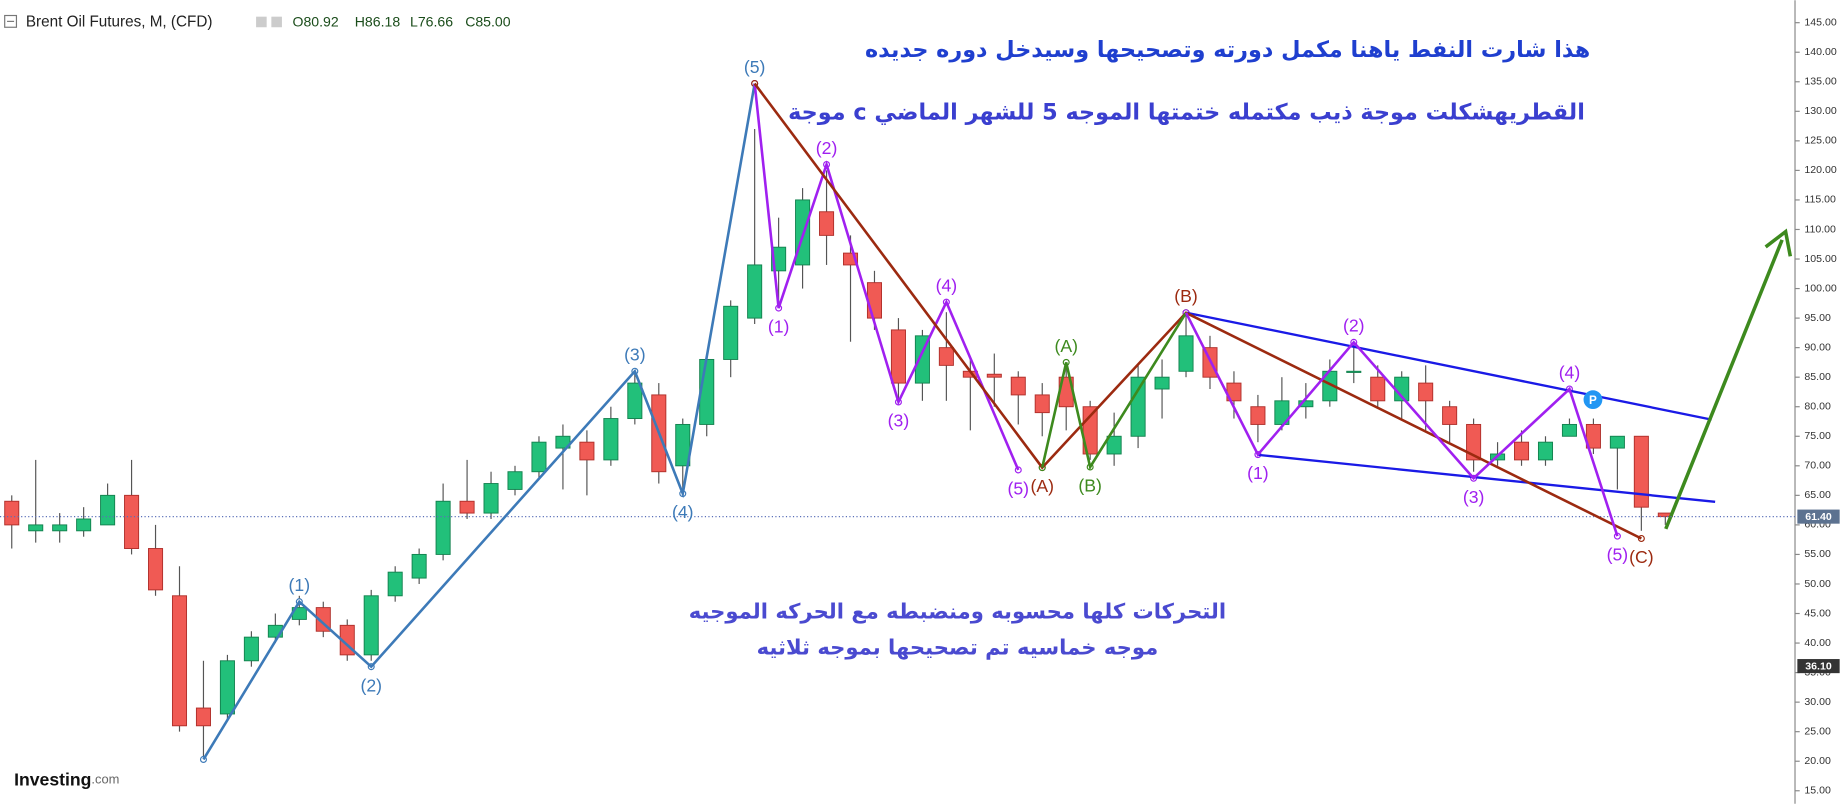  Describe the element at coordinates (1258, 473) in the screenshot. I see `wave-label: (1)` at that location.